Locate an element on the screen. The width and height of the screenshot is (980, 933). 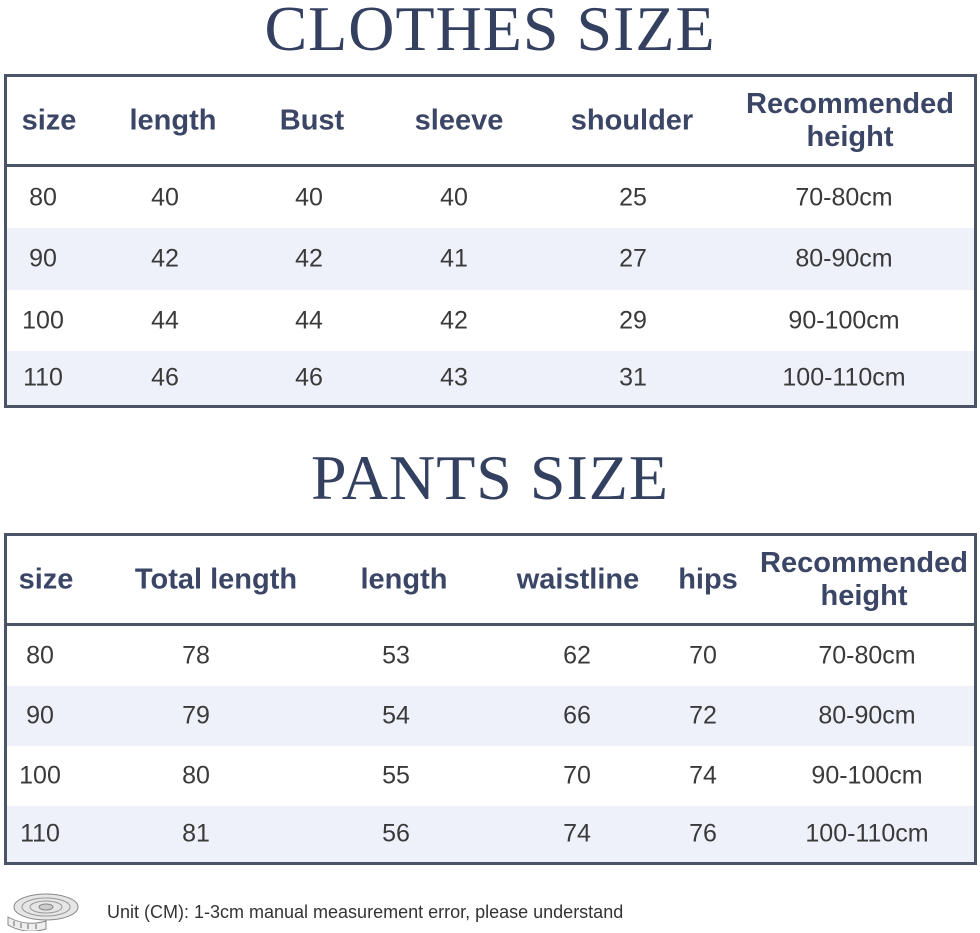
table-row: 90 42 42 41 27 80-90cm is located at coordinates (490, 259).